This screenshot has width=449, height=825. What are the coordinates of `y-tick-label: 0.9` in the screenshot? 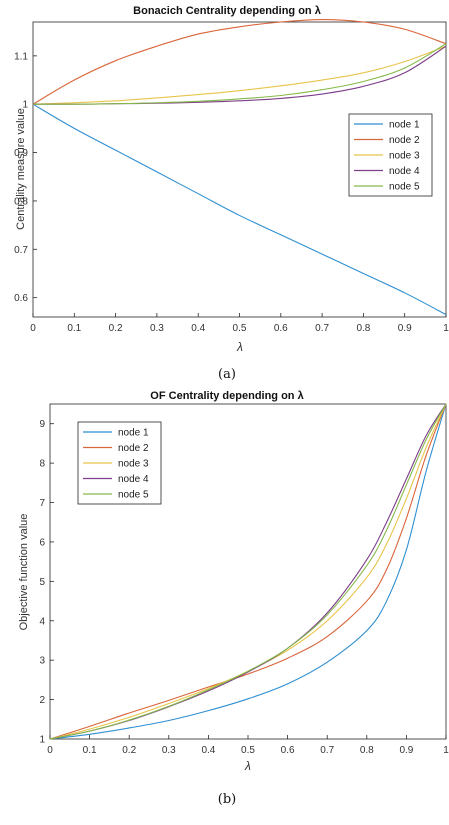 It's located at (21, 153).